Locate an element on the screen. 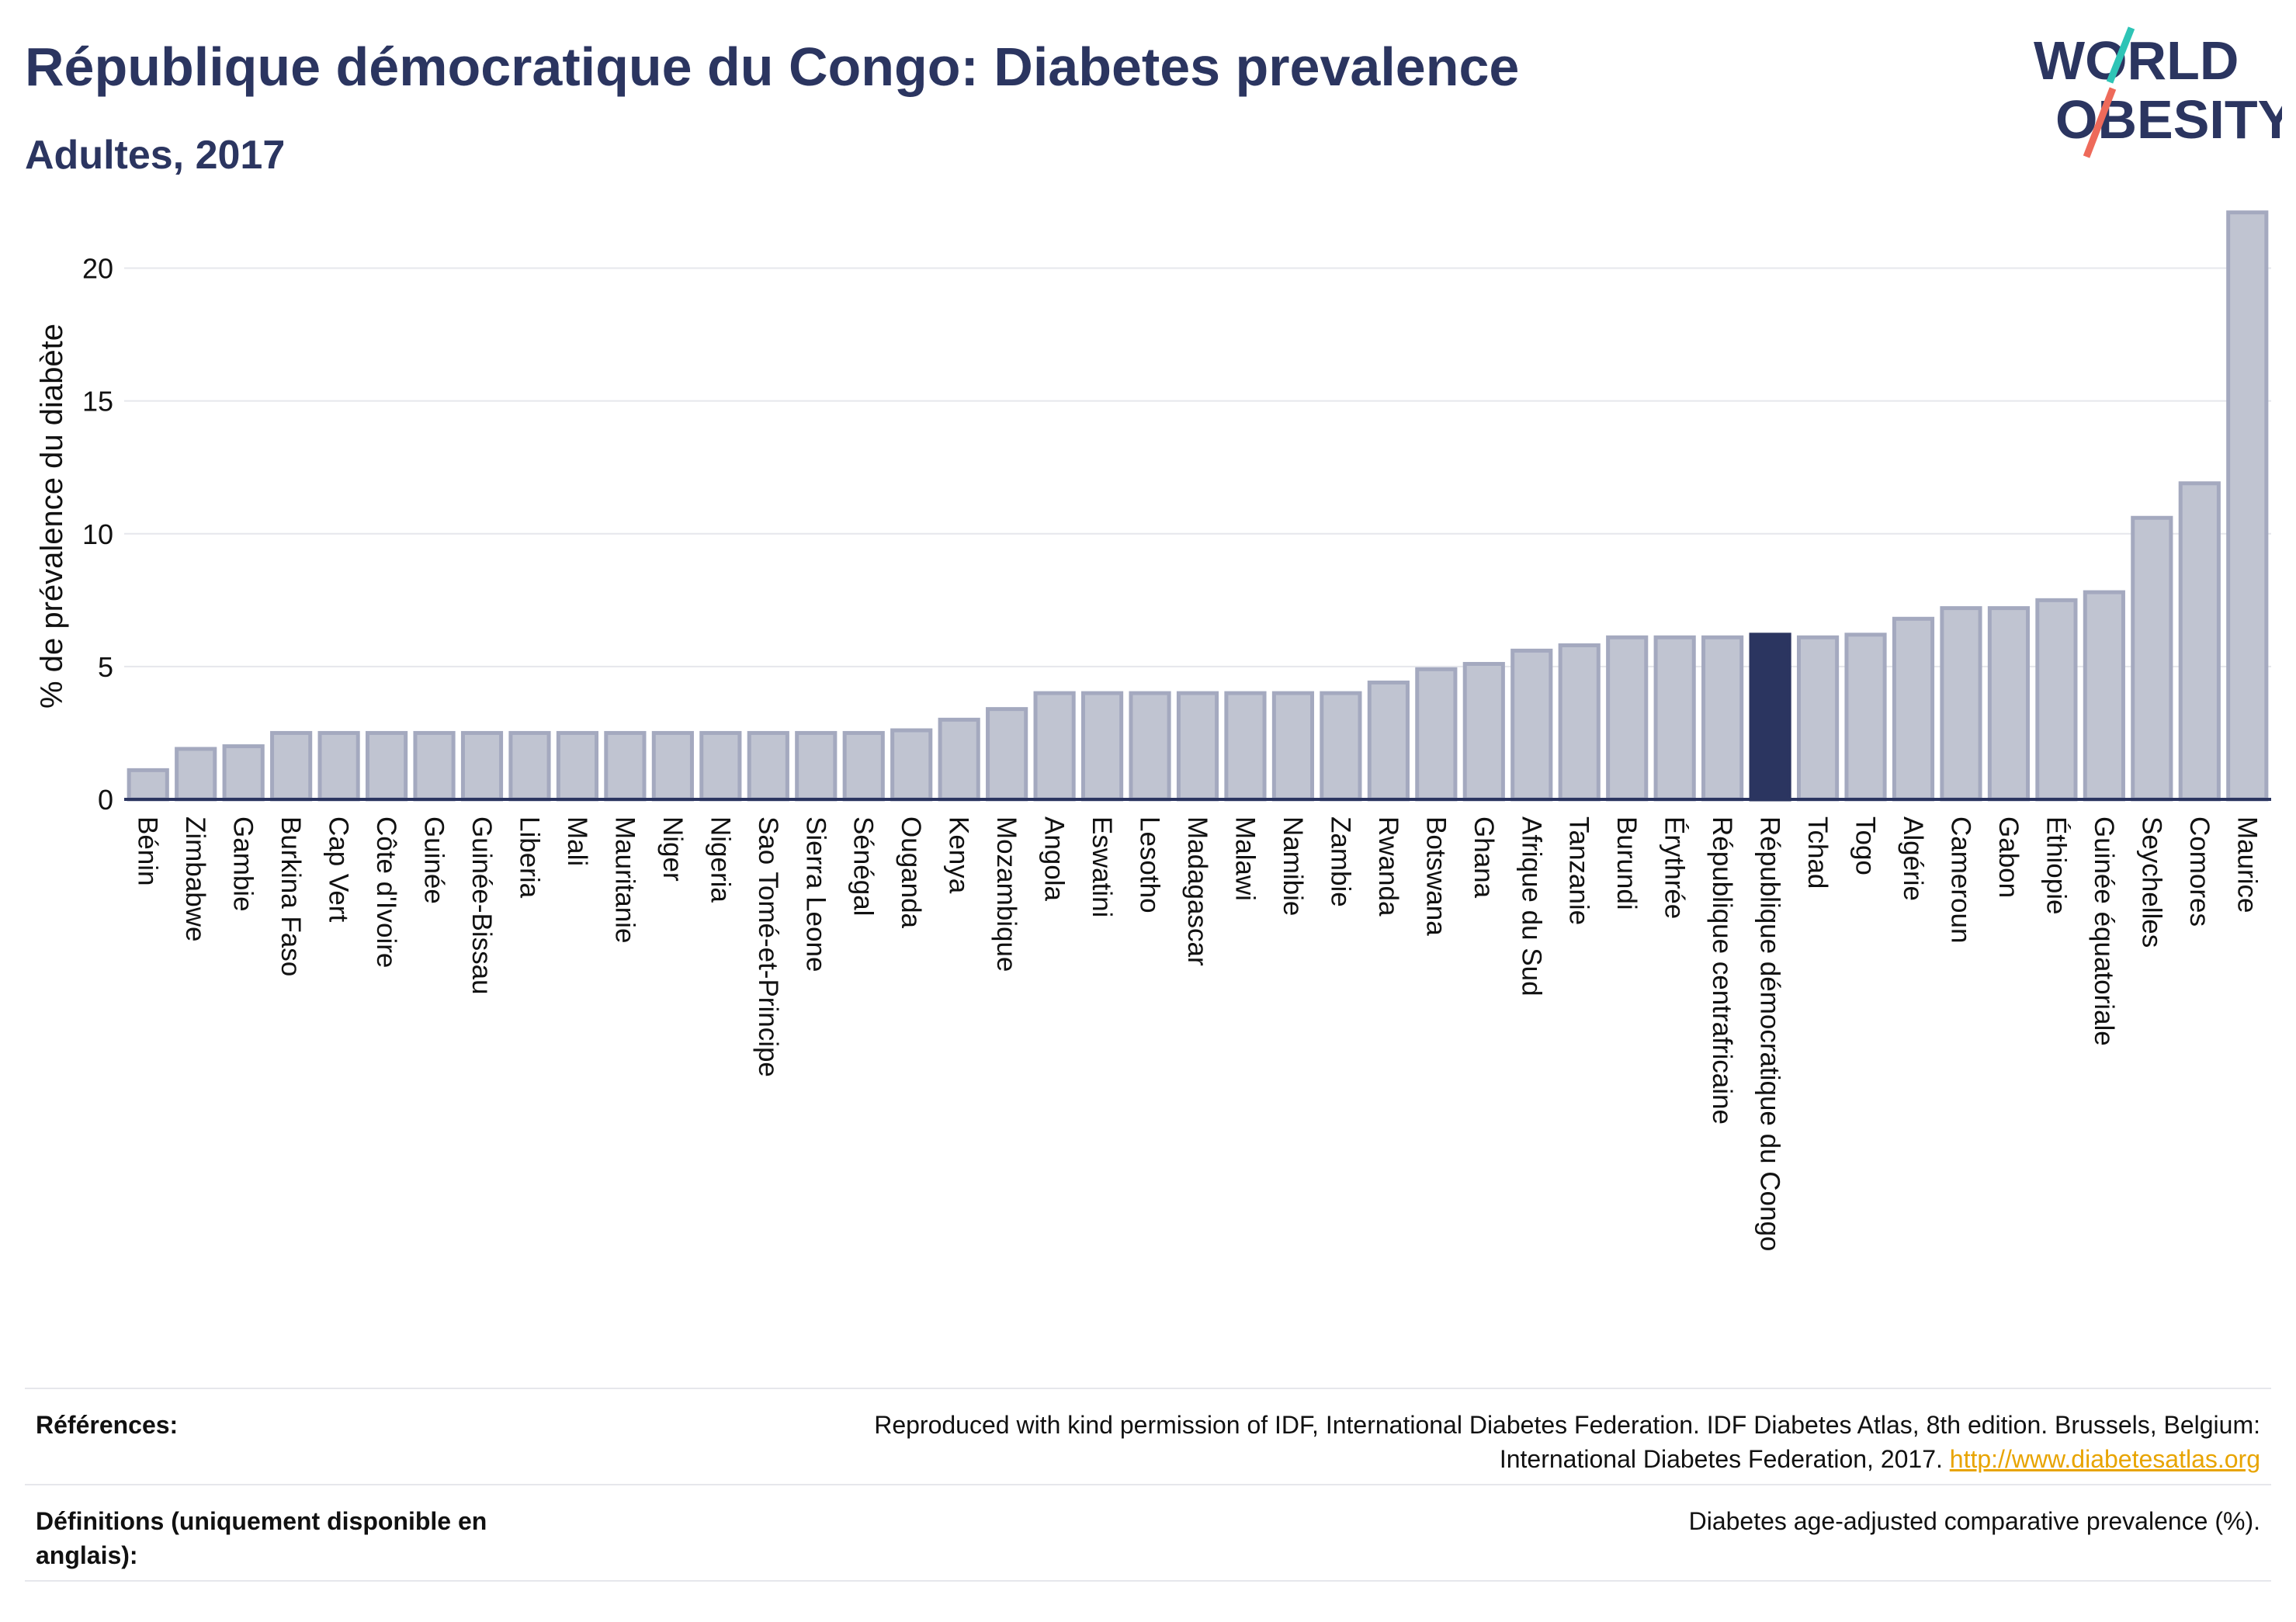 The width and height of the screenshot is (2296, 1622). x-tick-label: Mali is located at coordinates (577, 841).